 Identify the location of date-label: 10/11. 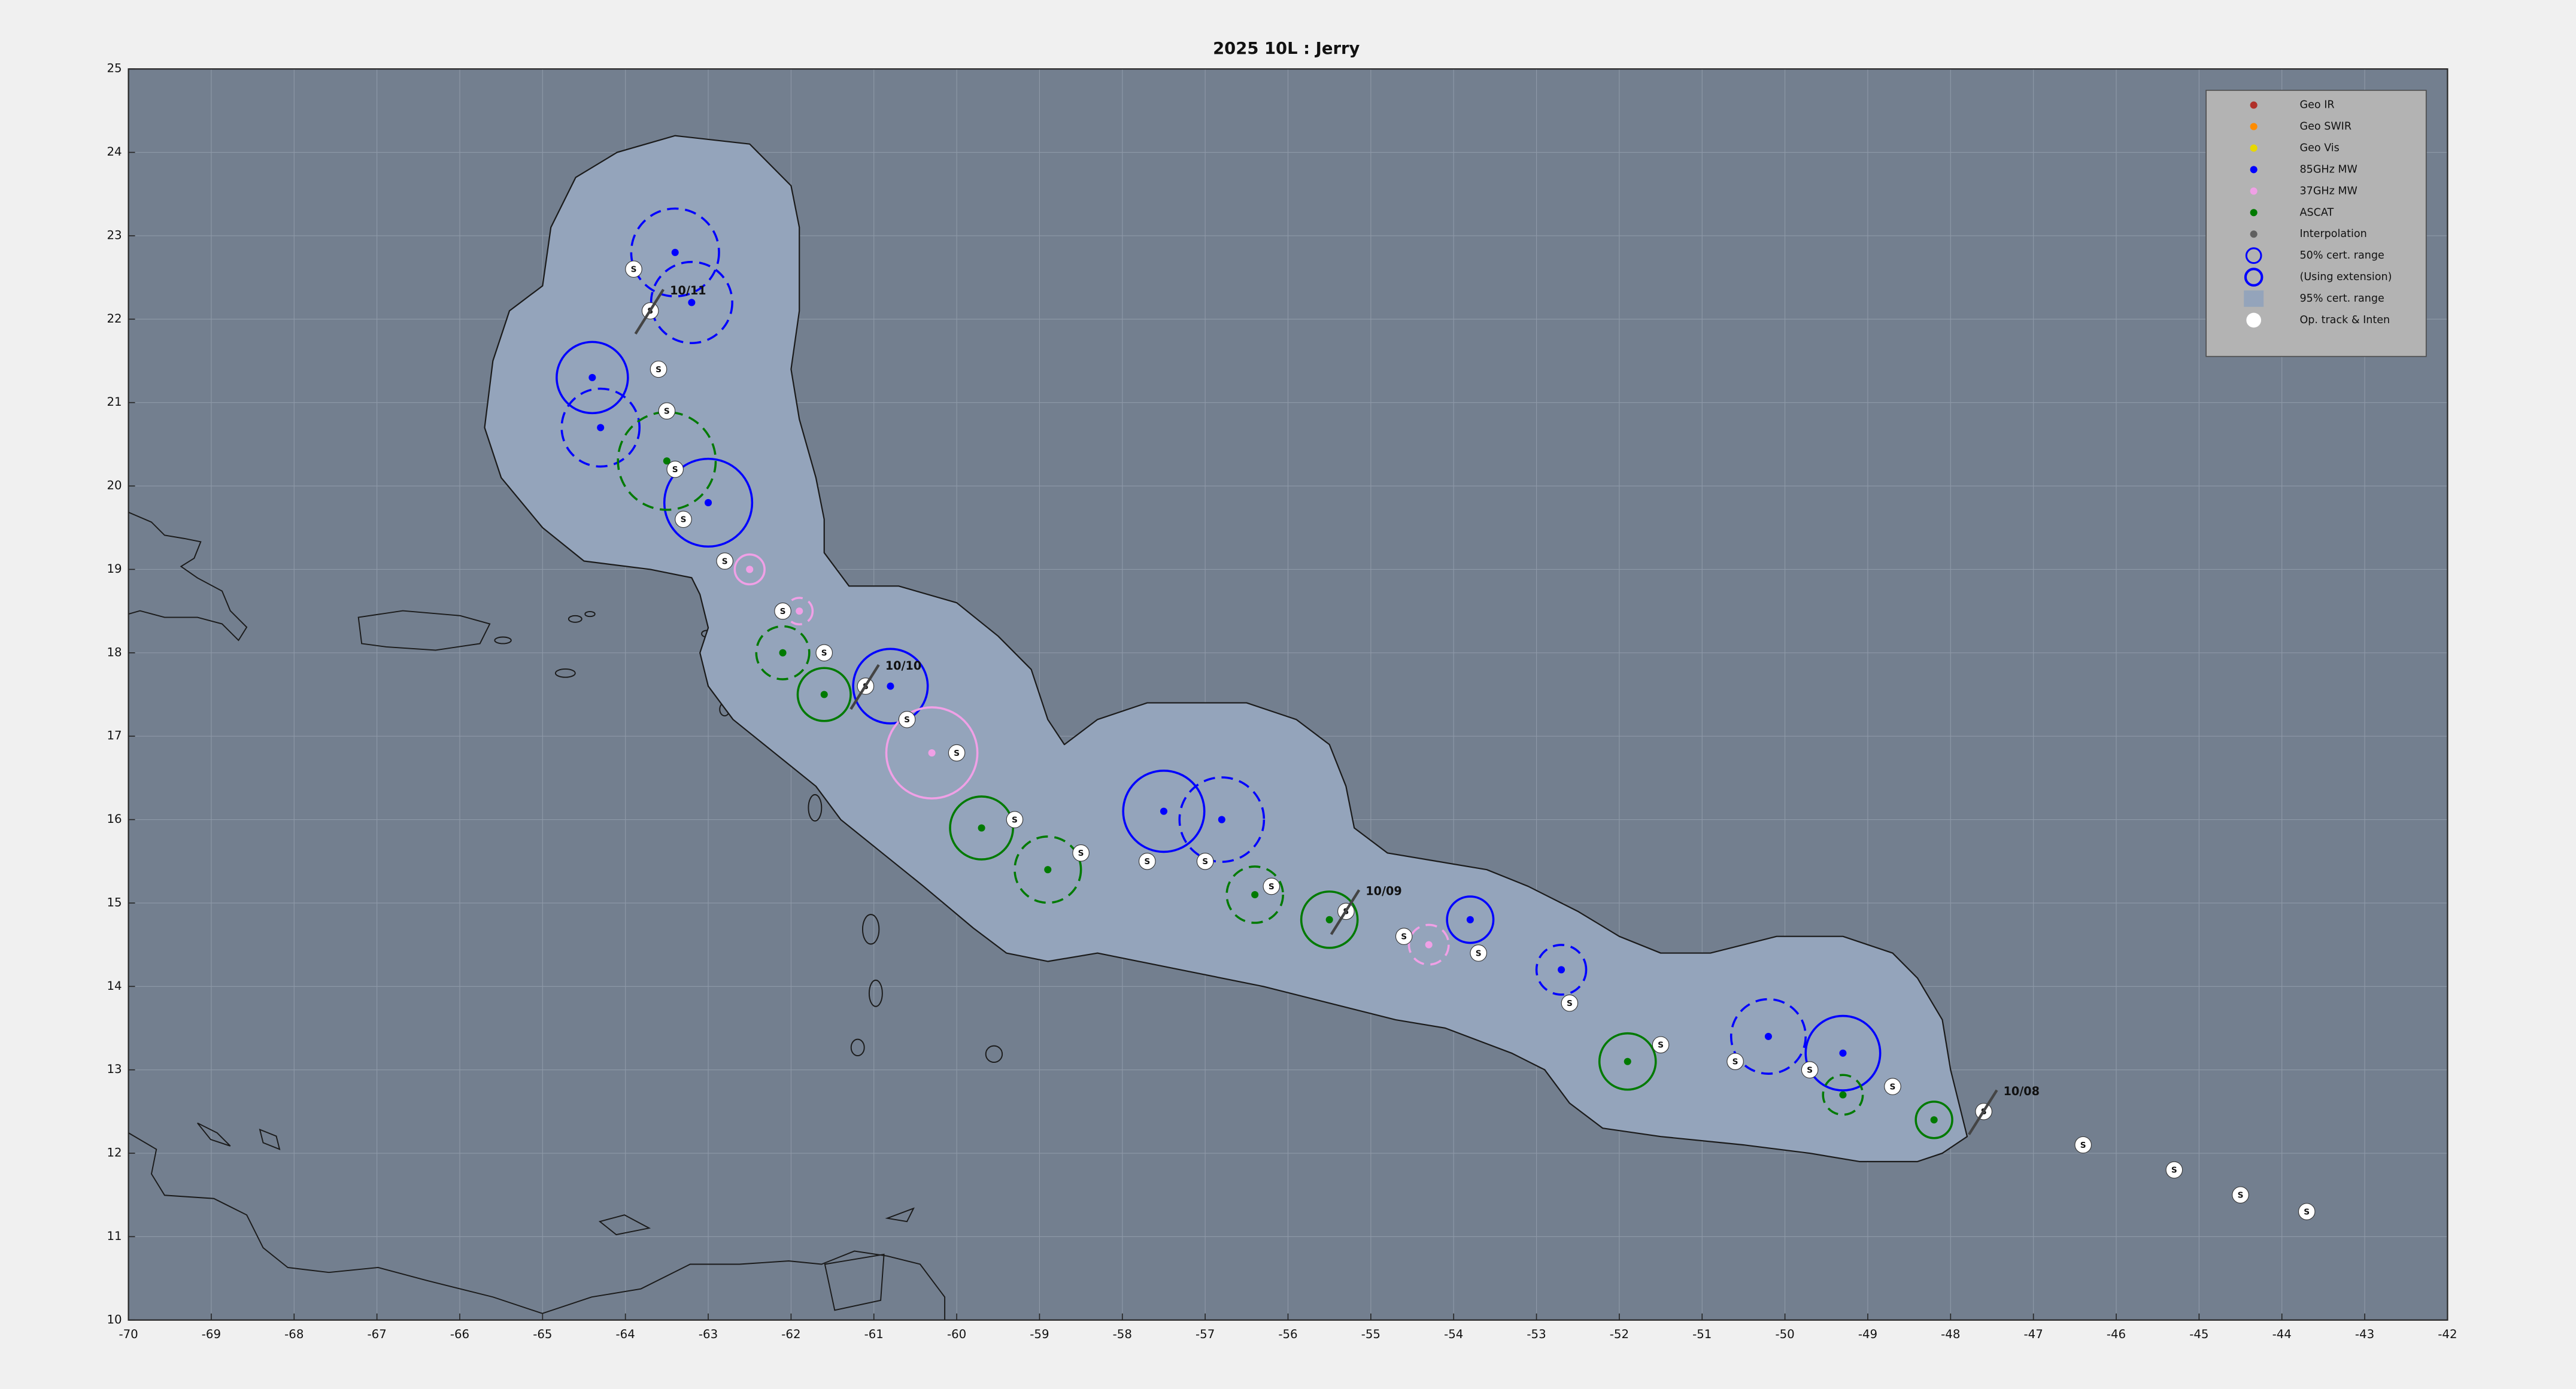
(688, 291).